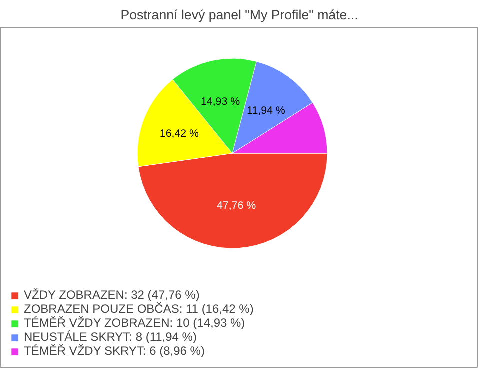 The image size is (480, 370). What do you see at coordinates (180, 134) in the screenshot?
I see `data-label: 16,42 %` at bounding box center [180, 134].